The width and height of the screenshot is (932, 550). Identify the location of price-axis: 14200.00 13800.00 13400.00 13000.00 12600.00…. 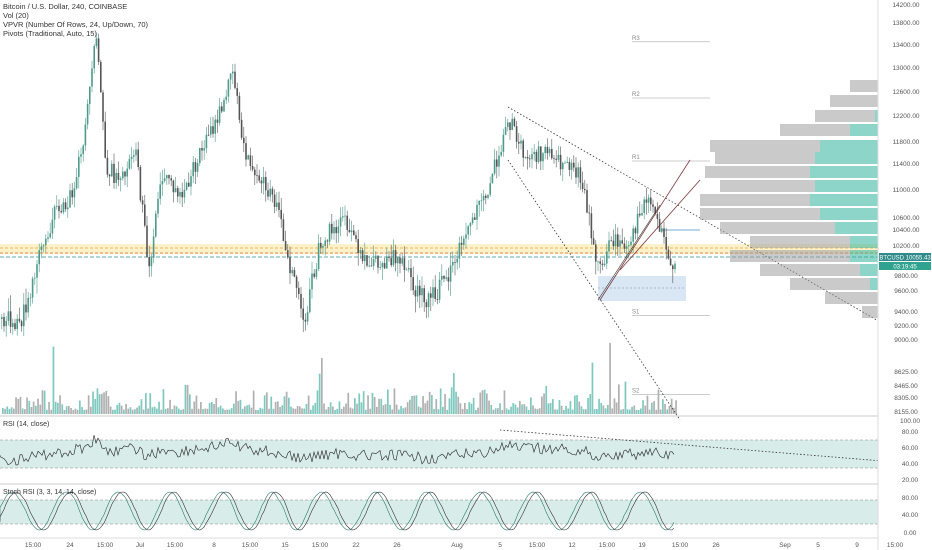
(904, 275).